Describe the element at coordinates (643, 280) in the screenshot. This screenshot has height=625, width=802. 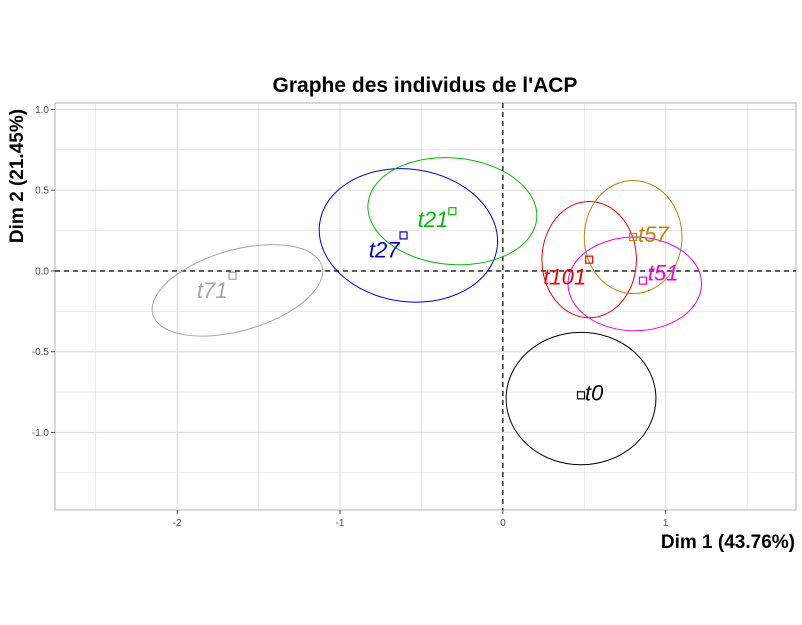
I see `point-t51` at that location.